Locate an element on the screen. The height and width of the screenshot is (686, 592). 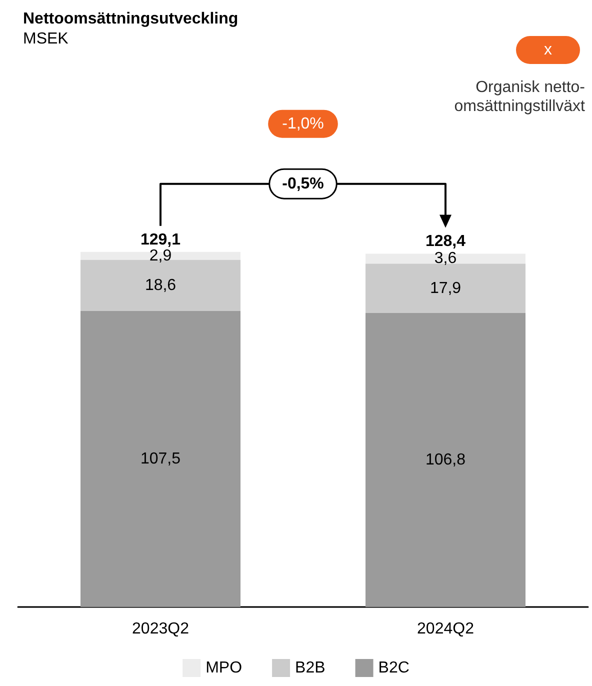
total-label: 128,4 is located at coordinates (445, 241).